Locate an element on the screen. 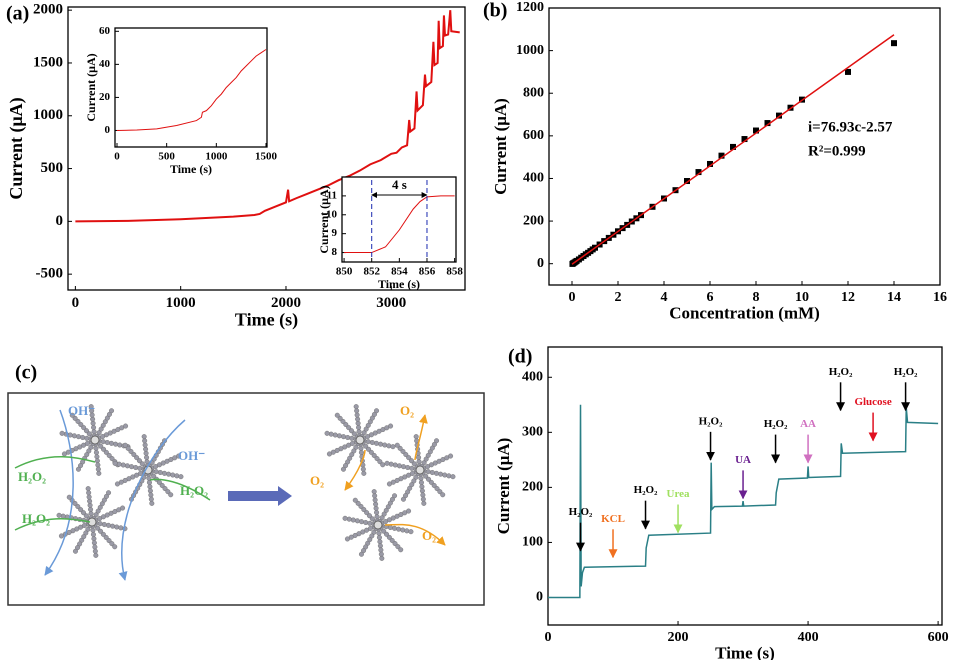  annotation-label: H₂O₂ is located at coordinates (841, 372).